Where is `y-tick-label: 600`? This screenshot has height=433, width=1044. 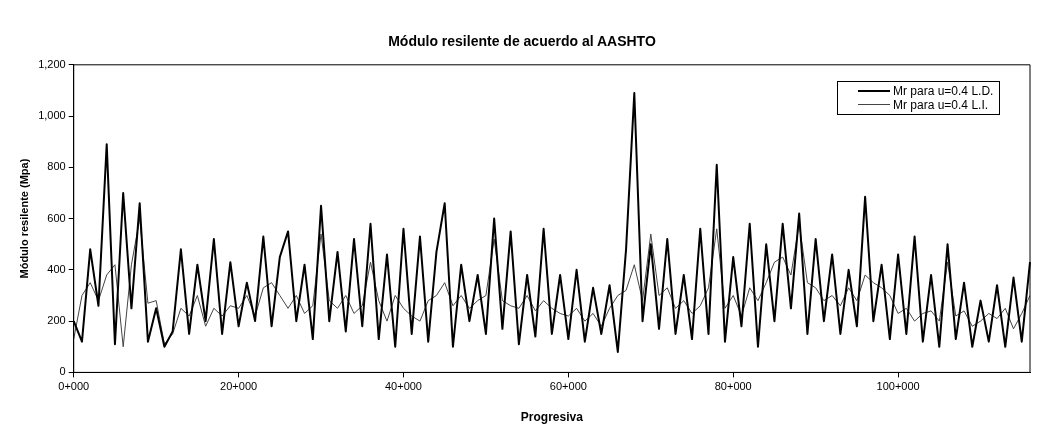 y-tick-label: 600 is located at coordinates (56, 217).